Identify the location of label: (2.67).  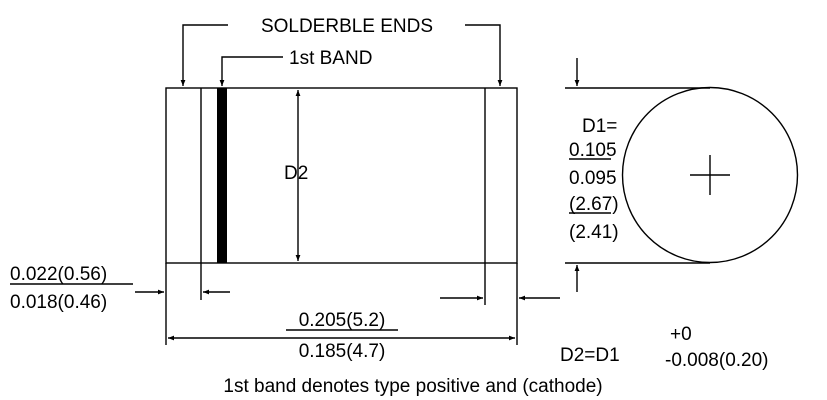
(594, 204).